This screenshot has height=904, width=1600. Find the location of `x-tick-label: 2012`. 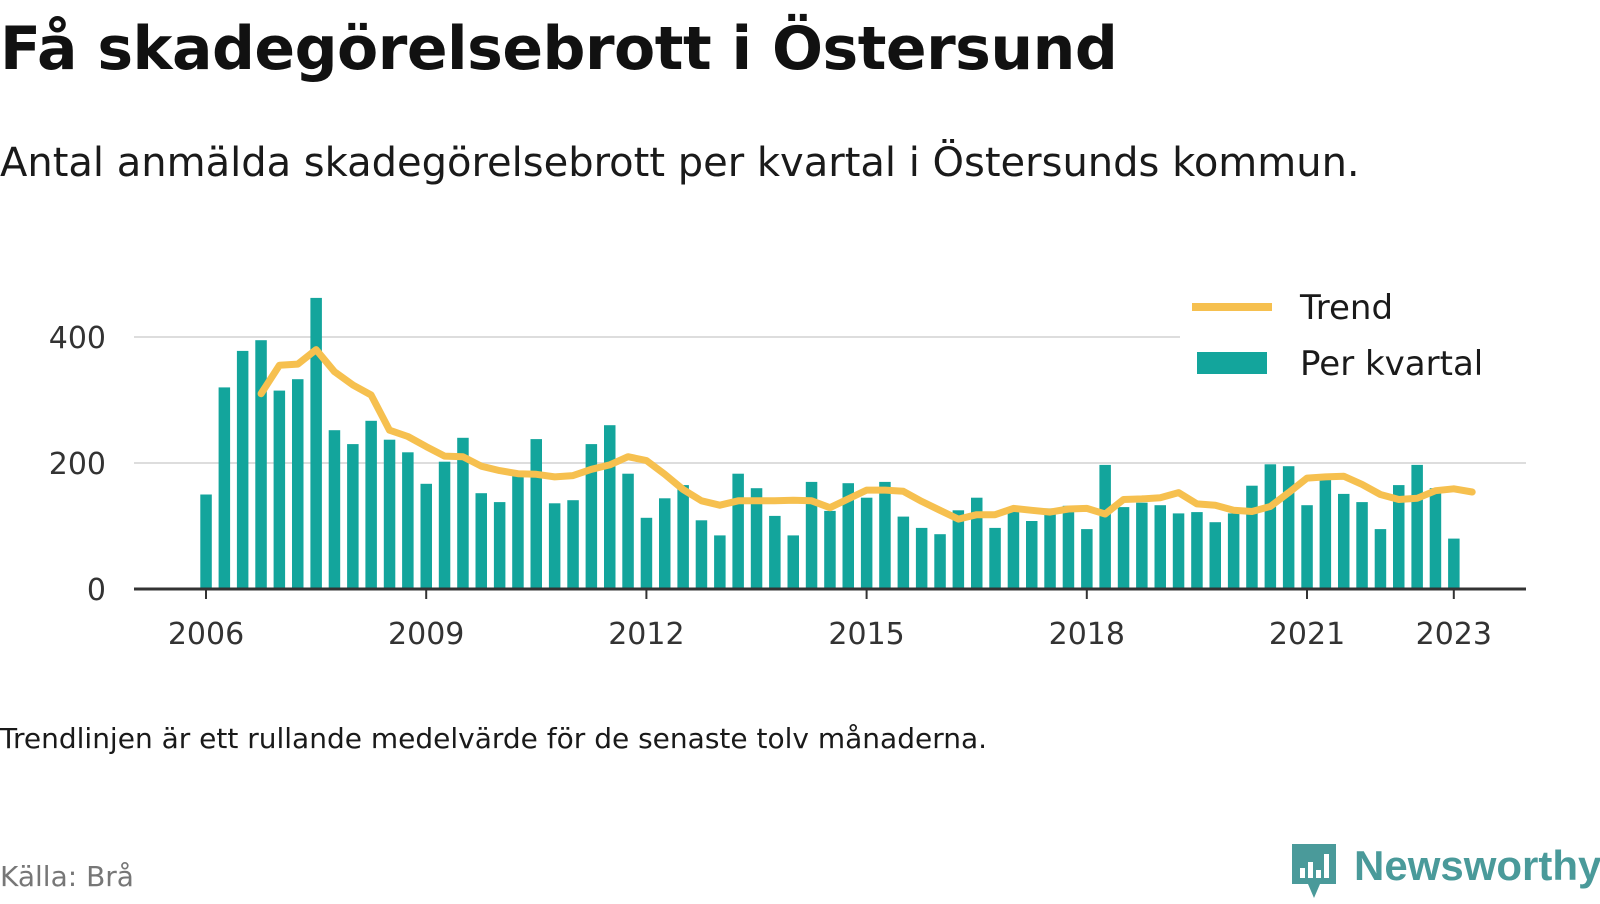

x-tick-label: 2012 is located at coordinates (646, 634).